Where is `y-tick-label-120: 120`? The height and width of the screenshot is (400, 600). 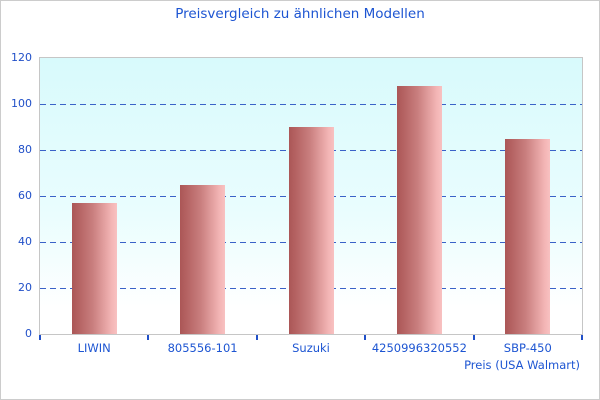 y-tick-label-120: 120 is located at coordinates (21, 57).